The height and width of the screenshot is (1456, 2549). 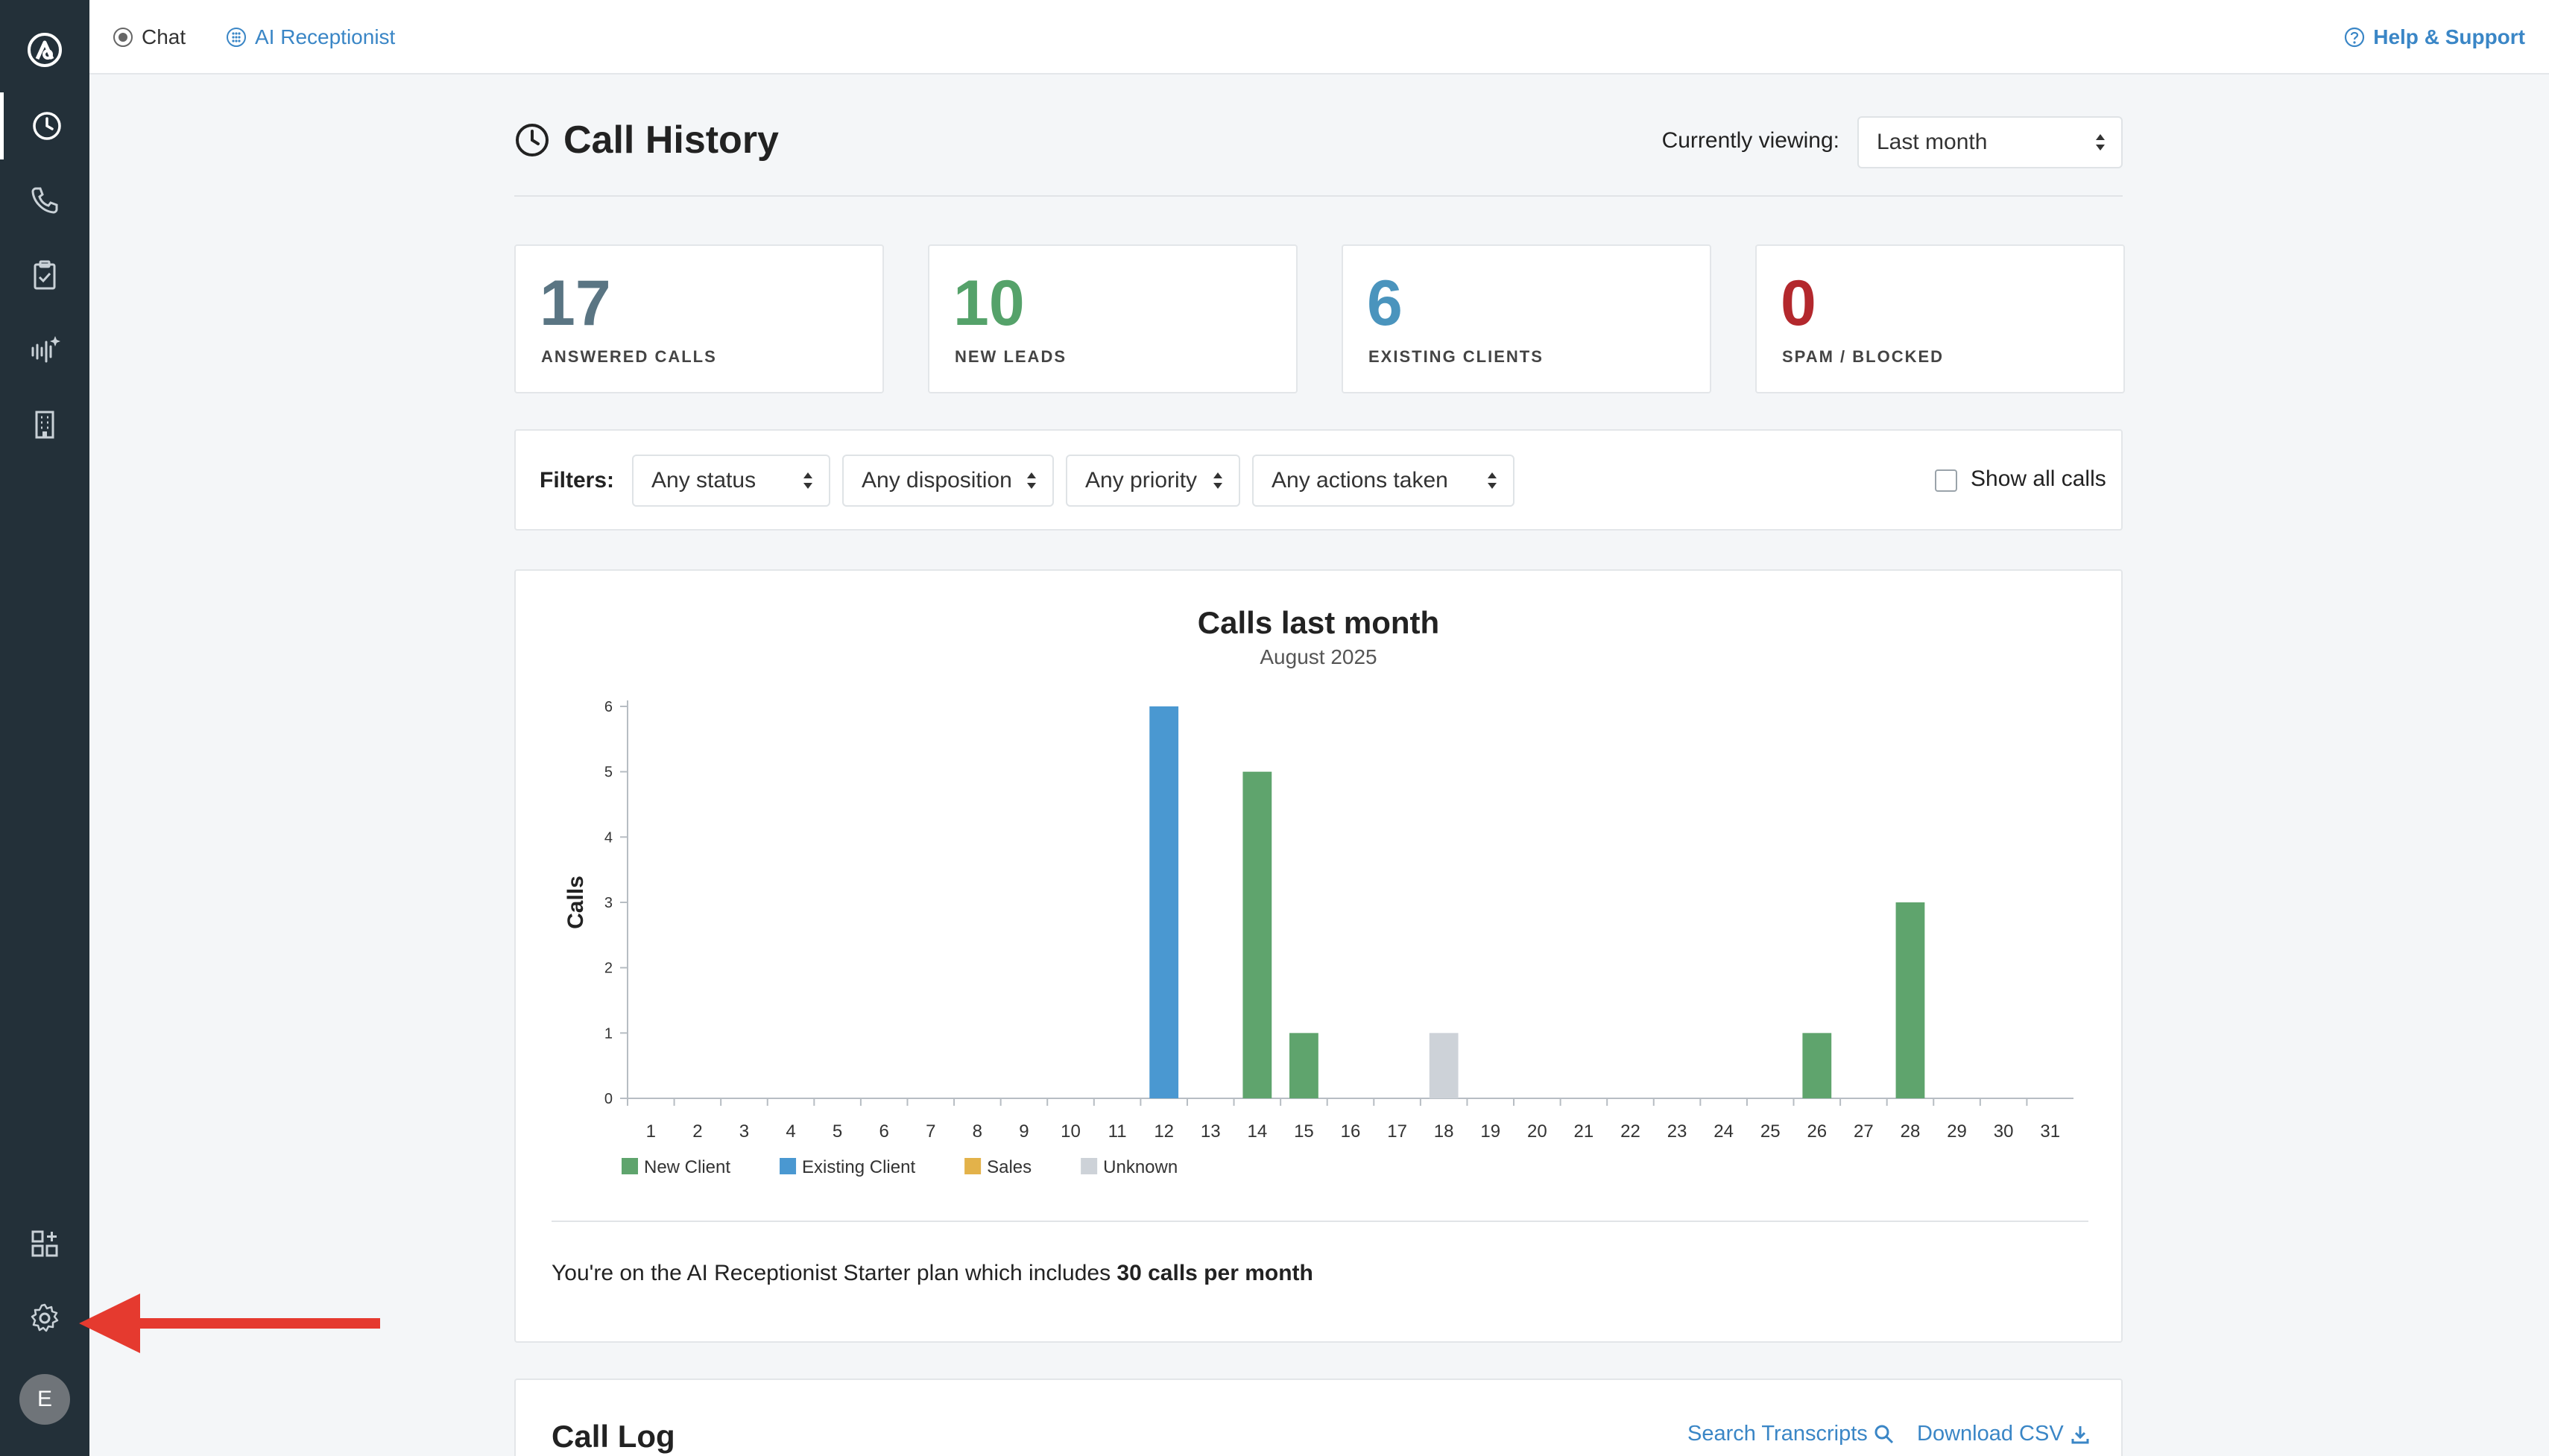 I want to click on period-select: Last month, so click(x=1990, y=142).